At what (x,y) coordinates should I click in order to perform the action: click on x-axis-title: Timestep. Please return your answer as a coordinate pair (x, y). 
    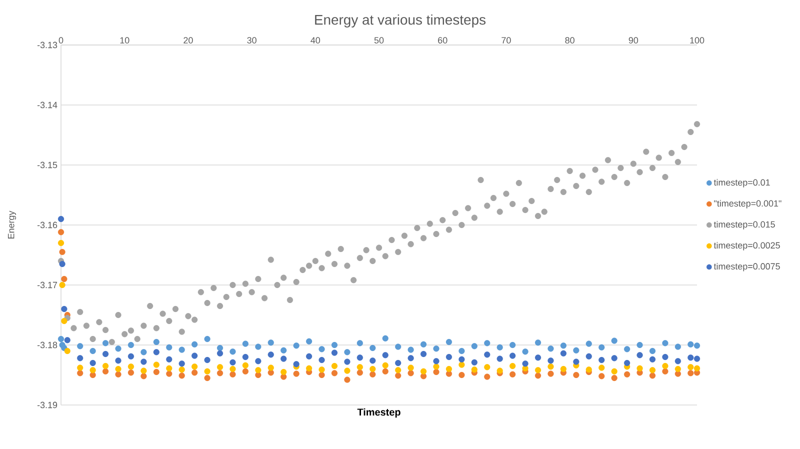
    Looking at the image, I should click on (378, 413).